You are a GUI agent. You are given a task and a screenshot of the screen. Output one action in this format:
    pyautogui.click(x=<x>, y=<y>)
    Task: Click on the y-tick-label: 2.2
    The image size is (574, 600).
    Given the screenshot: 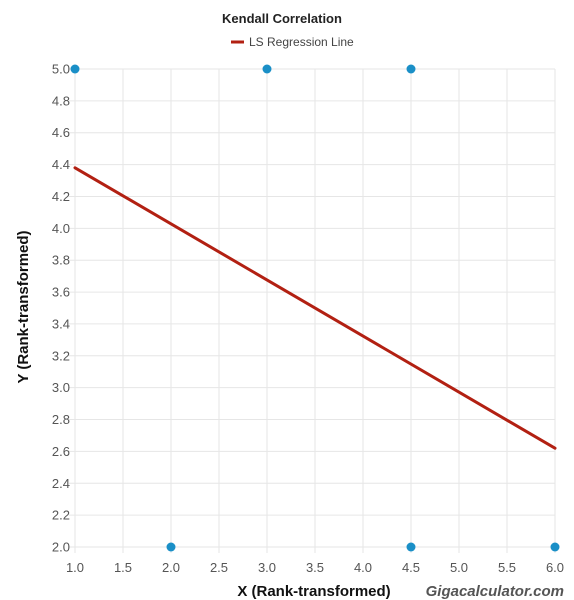 What is the action you would take?
    pyautogui.click(x=61, y=515)
    